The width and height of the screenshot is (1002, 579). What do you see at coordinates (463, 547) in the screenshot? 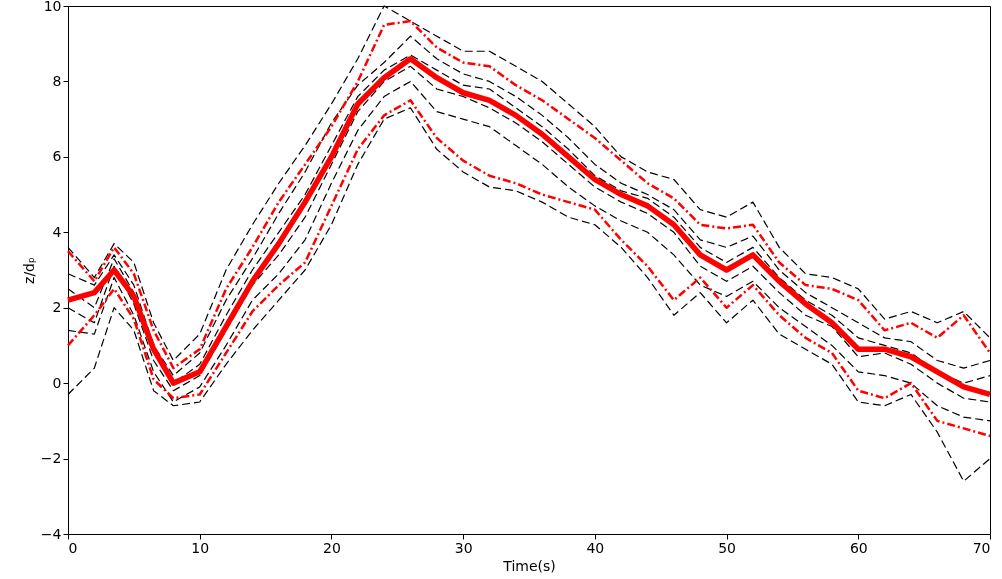
I see `x-tick-label: 30` at bounding box center [463, 547].